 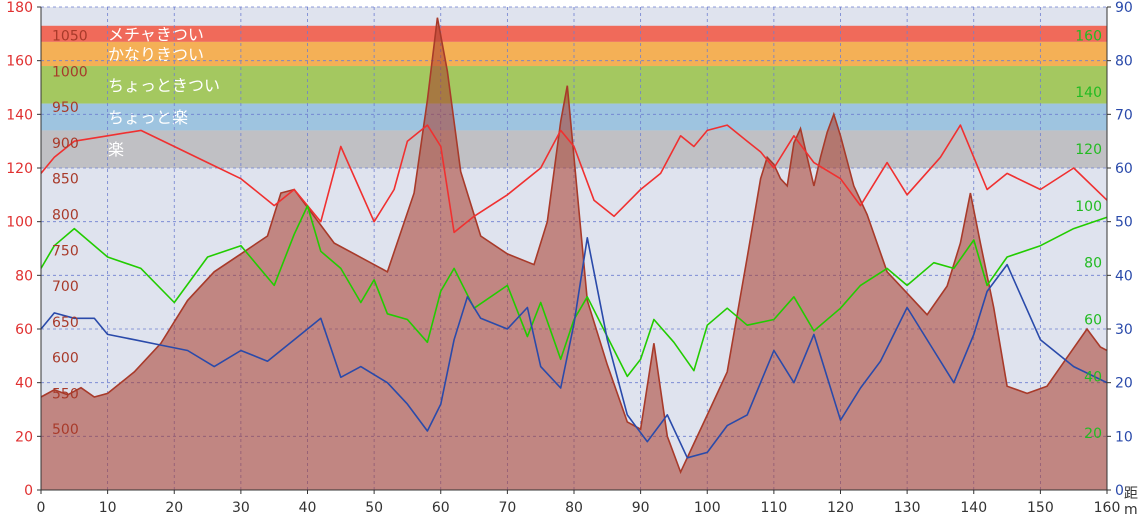 What do you see at coordinates (374, 508) in the screenshot?
I see `x-tick-label-5: 50` at bounding box center [374, 508].